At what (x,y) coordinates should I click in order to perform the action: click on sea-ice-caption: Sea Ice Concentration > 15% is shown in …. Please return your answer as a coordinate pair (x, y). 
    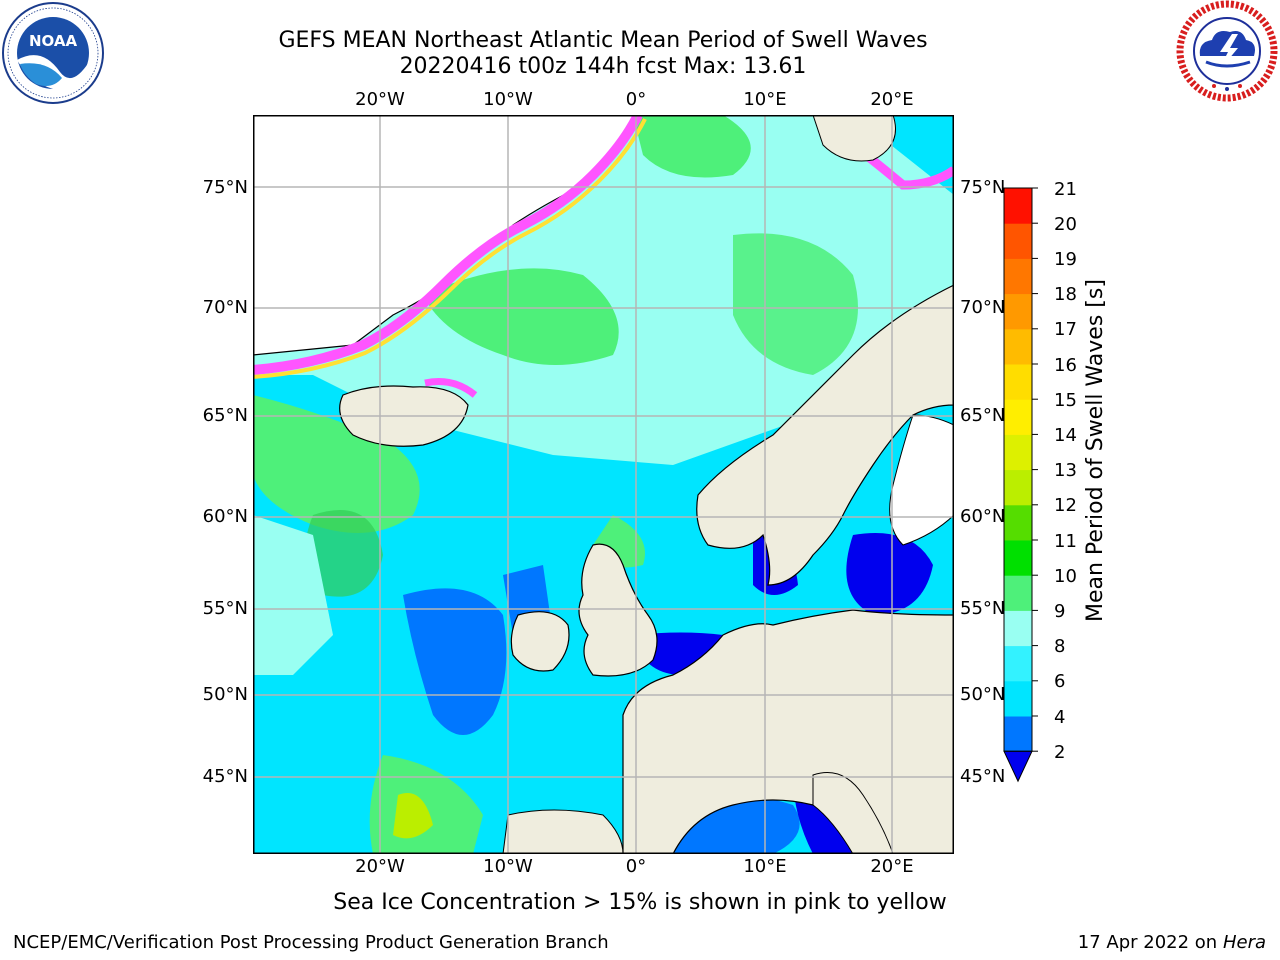
    Looking at the image, I should click on (640, 902).